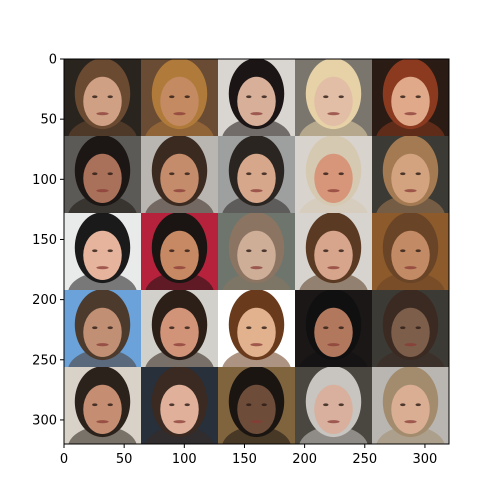 The width and height of the screenshot is (500, 500). I want to click on y-tick-label: 150, so click(44, 240).